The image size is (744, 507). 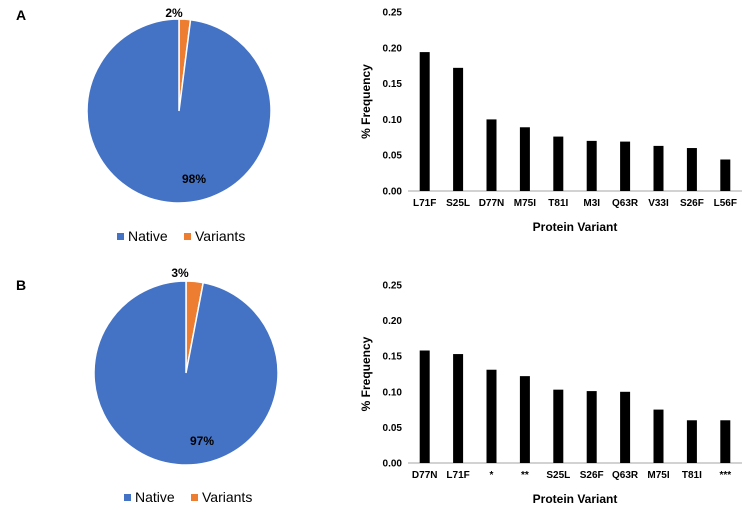 I want to click on pie-chart-a: 98% 2% Native Variants, so click(x=179, y=125).